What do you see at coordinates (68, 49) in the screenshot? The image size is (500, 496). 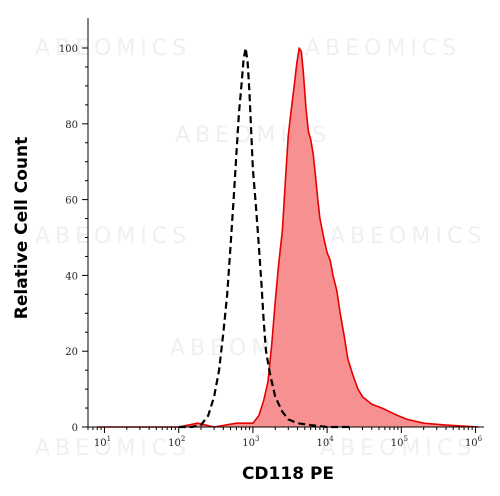 I see `y-tick-label: 100` at bounding box center [68, 49].